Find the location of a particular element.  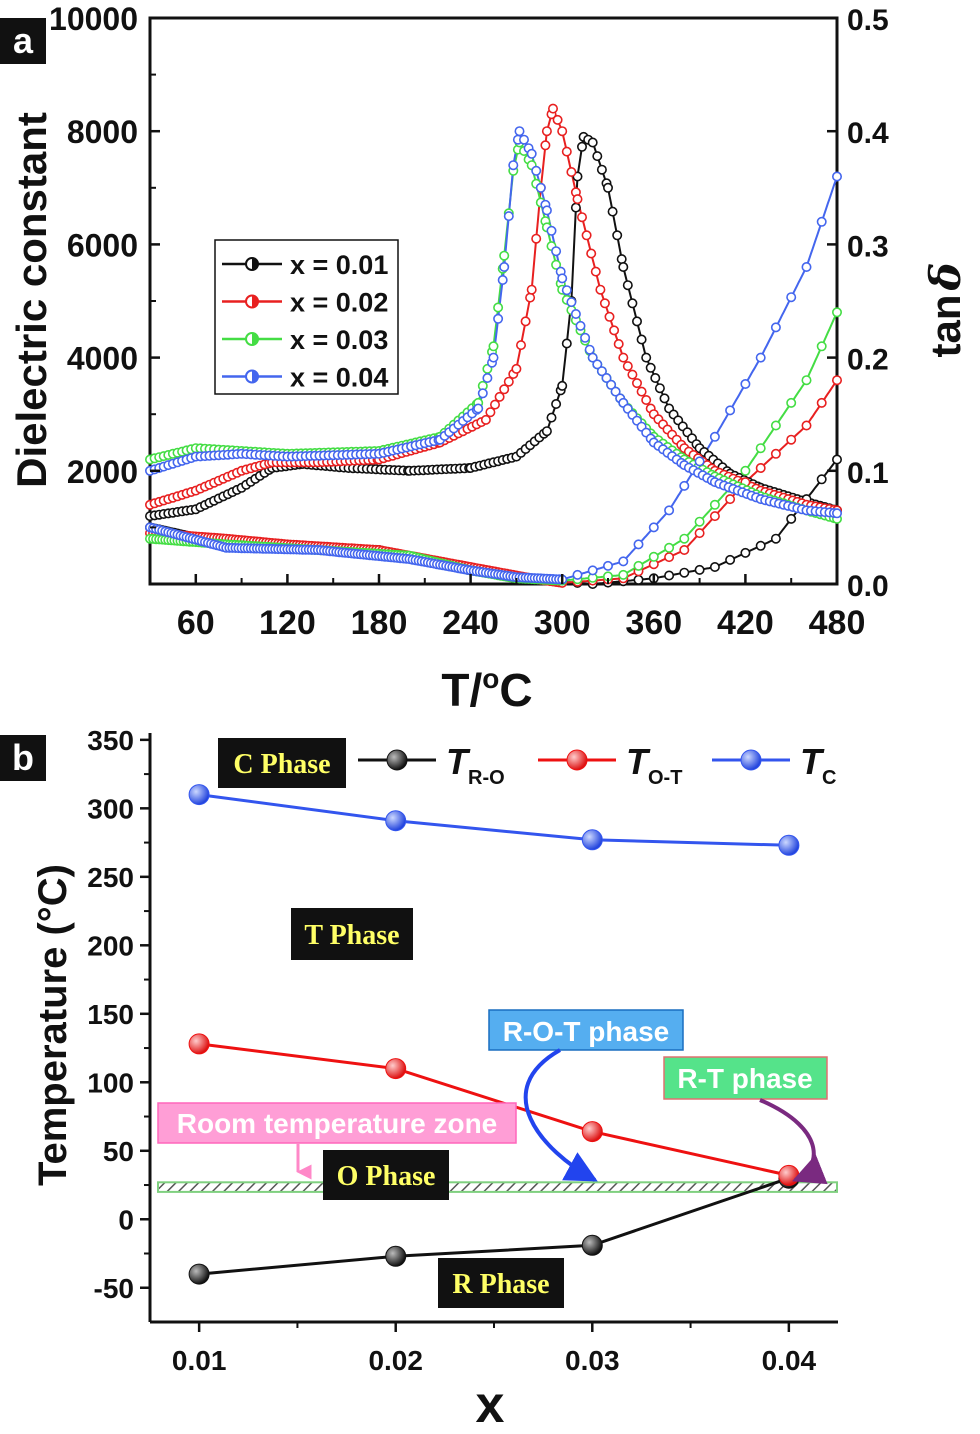

legend-label: TR-O is located at coordinates (475, 765).